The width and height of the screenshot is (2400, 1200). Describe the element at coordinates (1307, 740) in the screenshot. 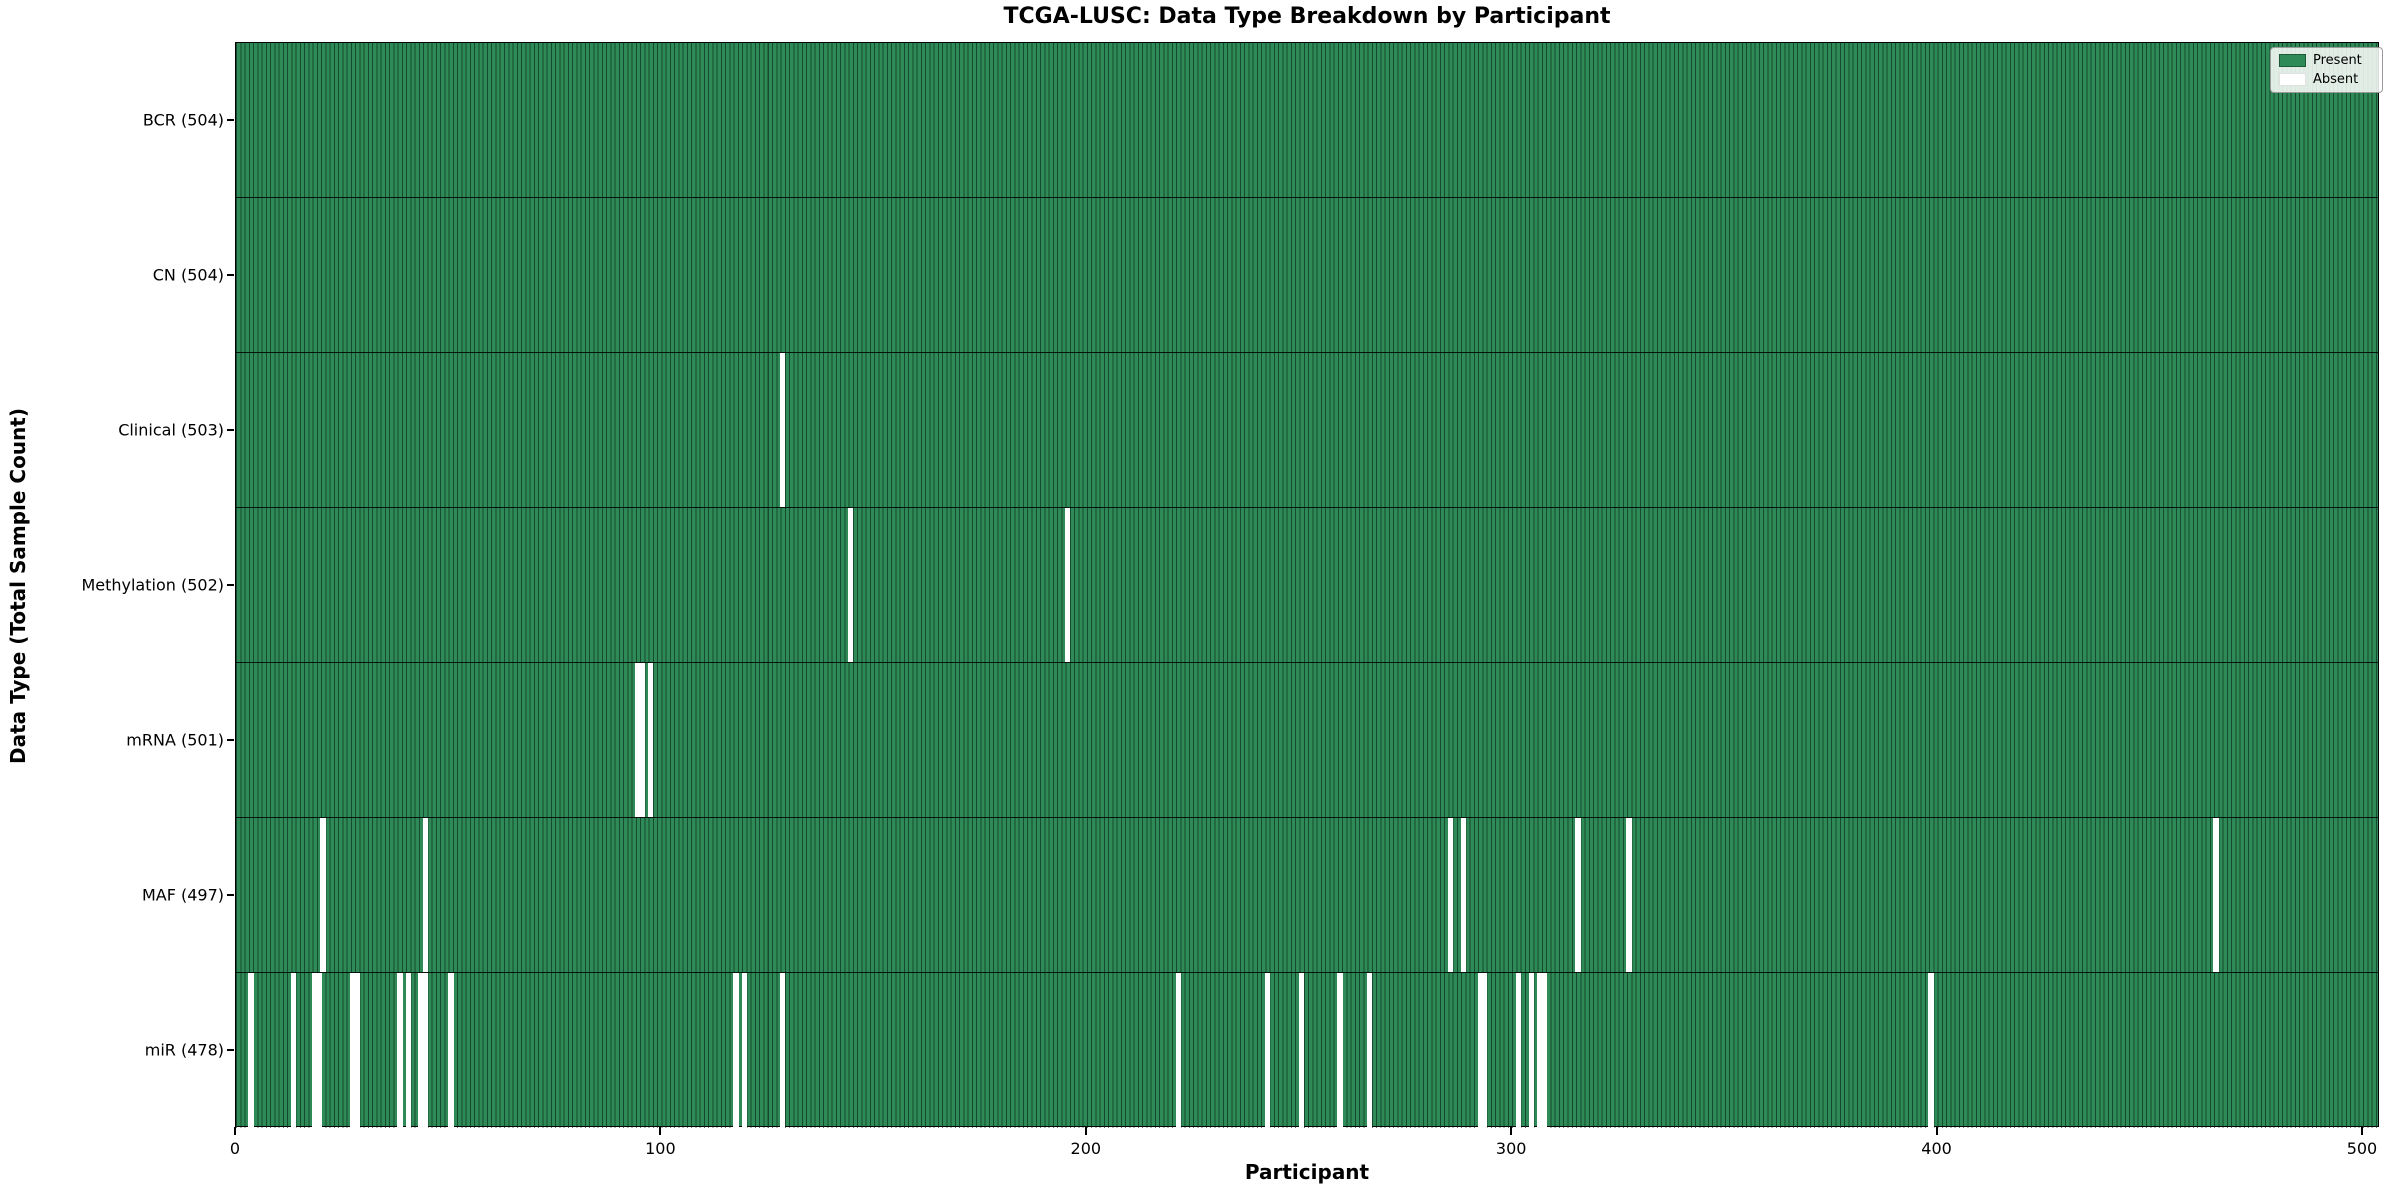

I see `datatype-row-mrna` at that location.